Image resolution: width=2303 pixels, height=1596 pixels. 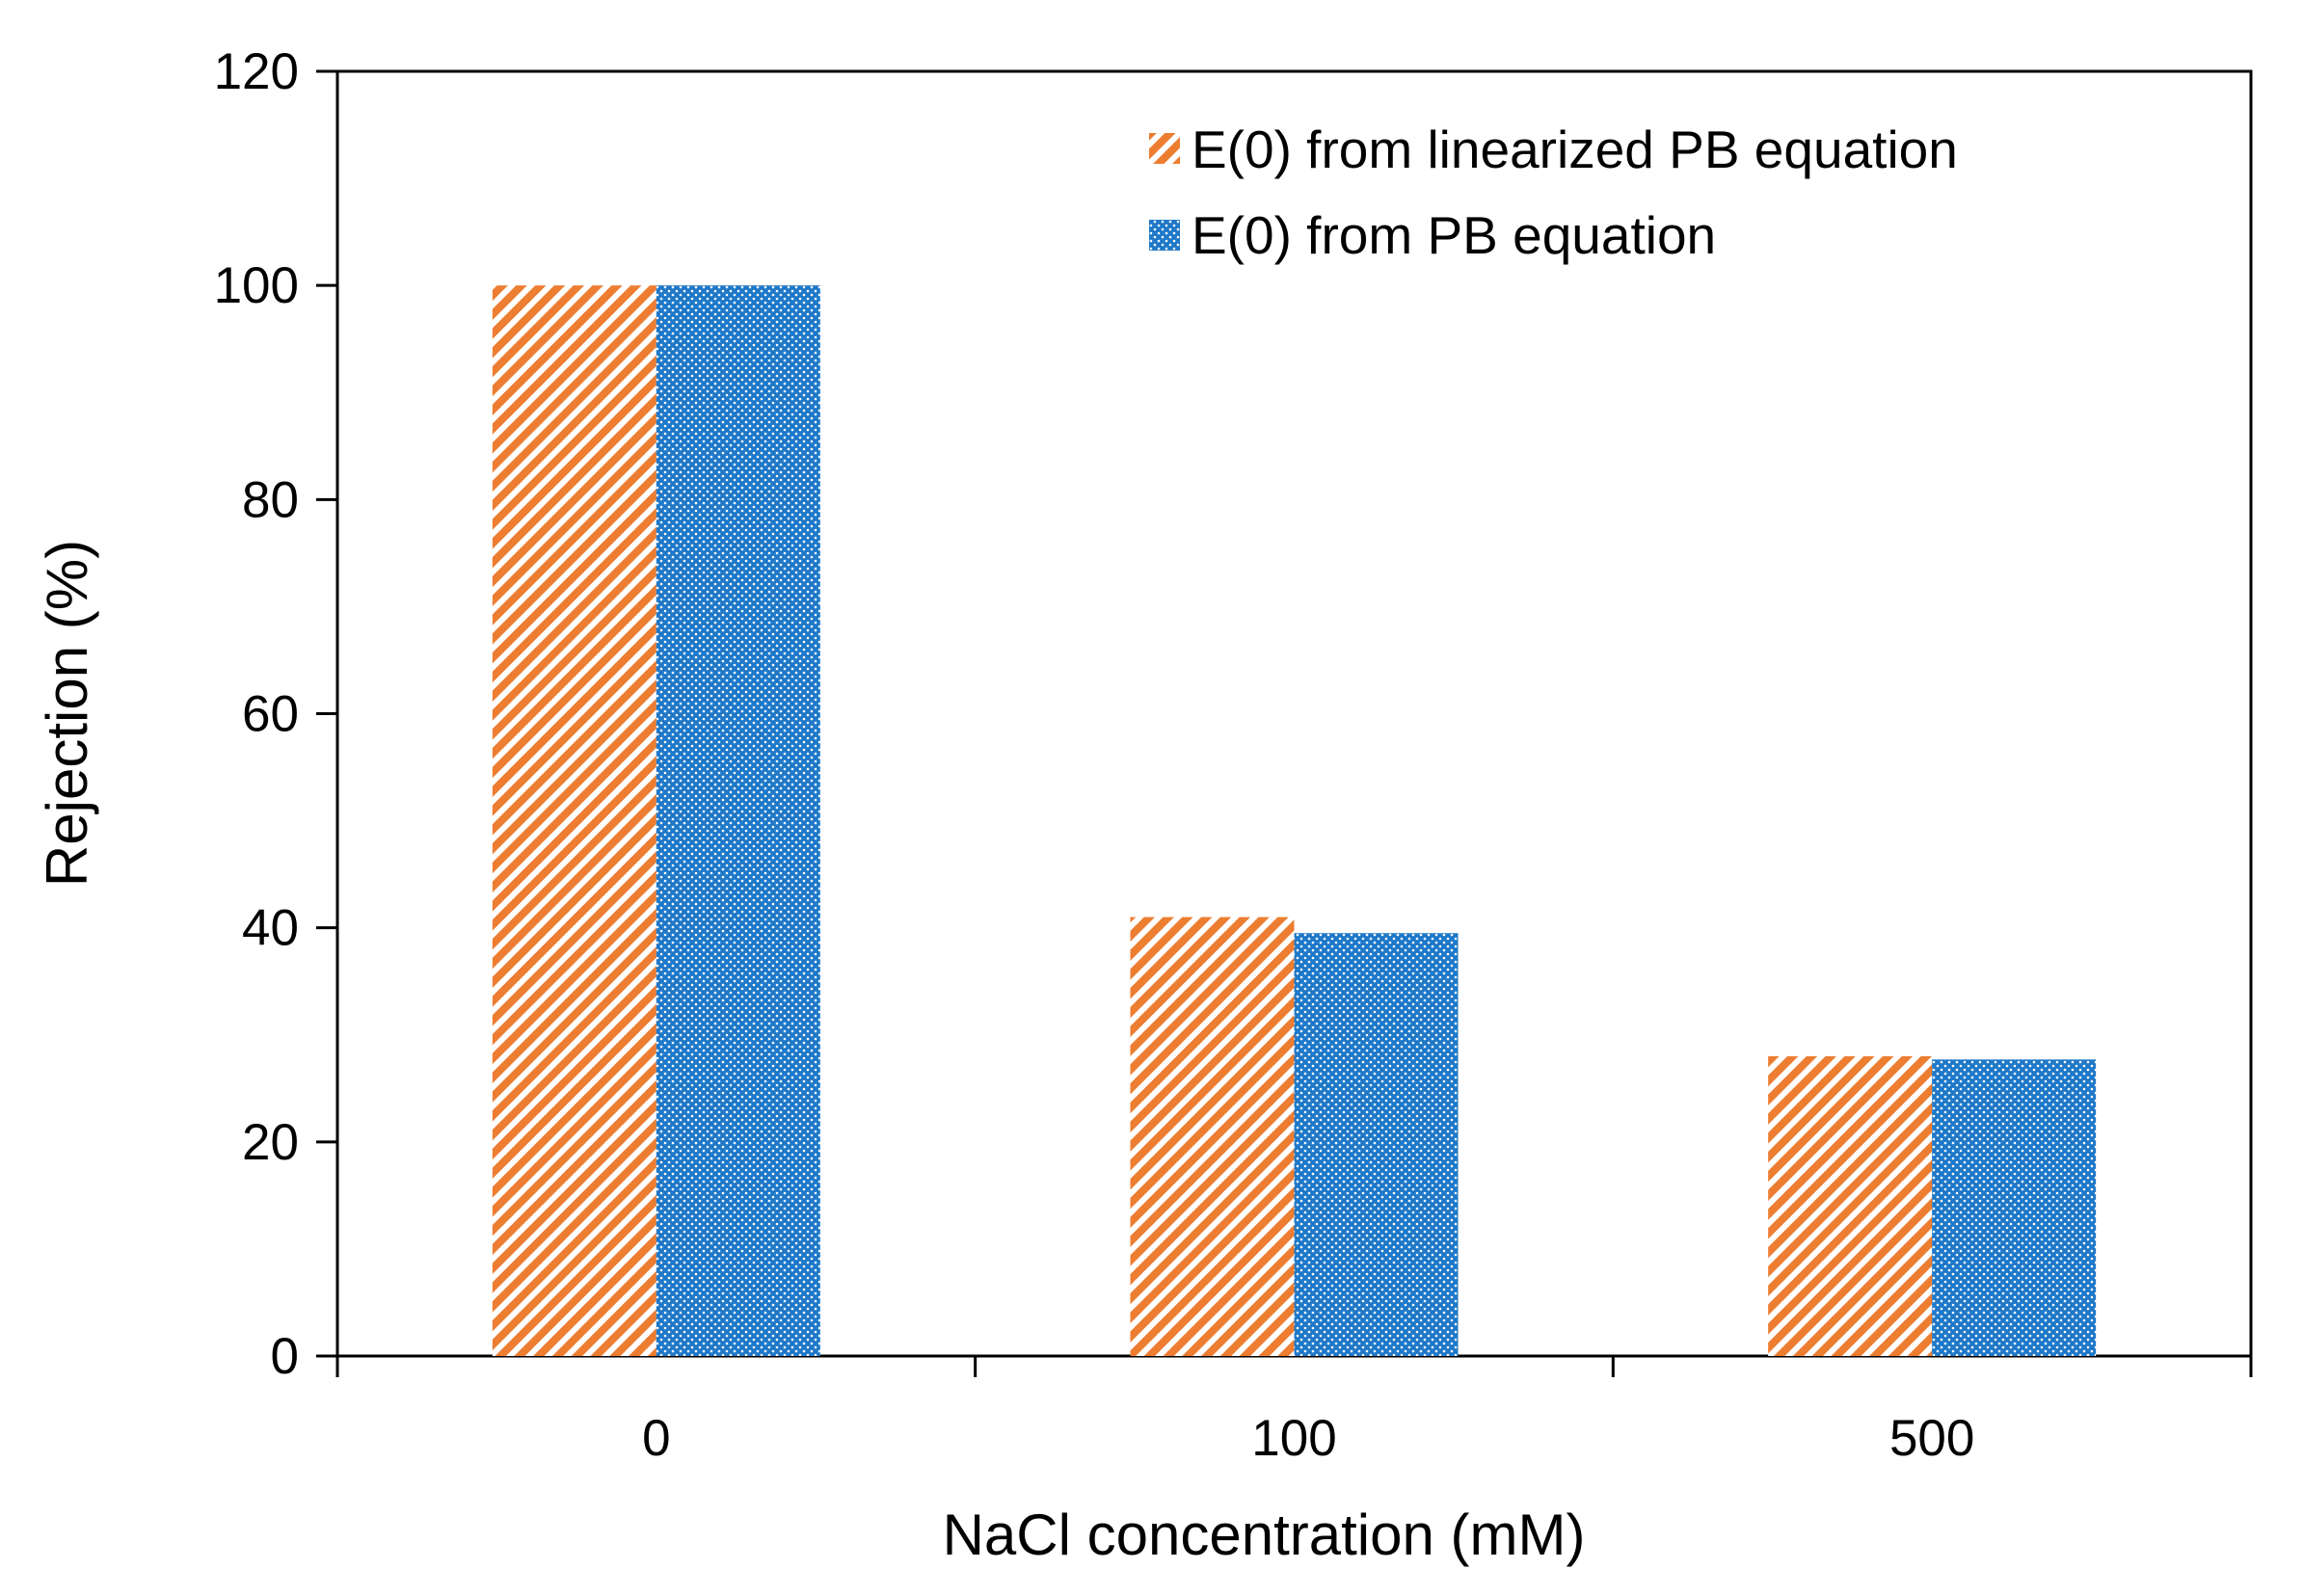 I want to click on x-tick-label: 100, so click(x=1293, y=1438).